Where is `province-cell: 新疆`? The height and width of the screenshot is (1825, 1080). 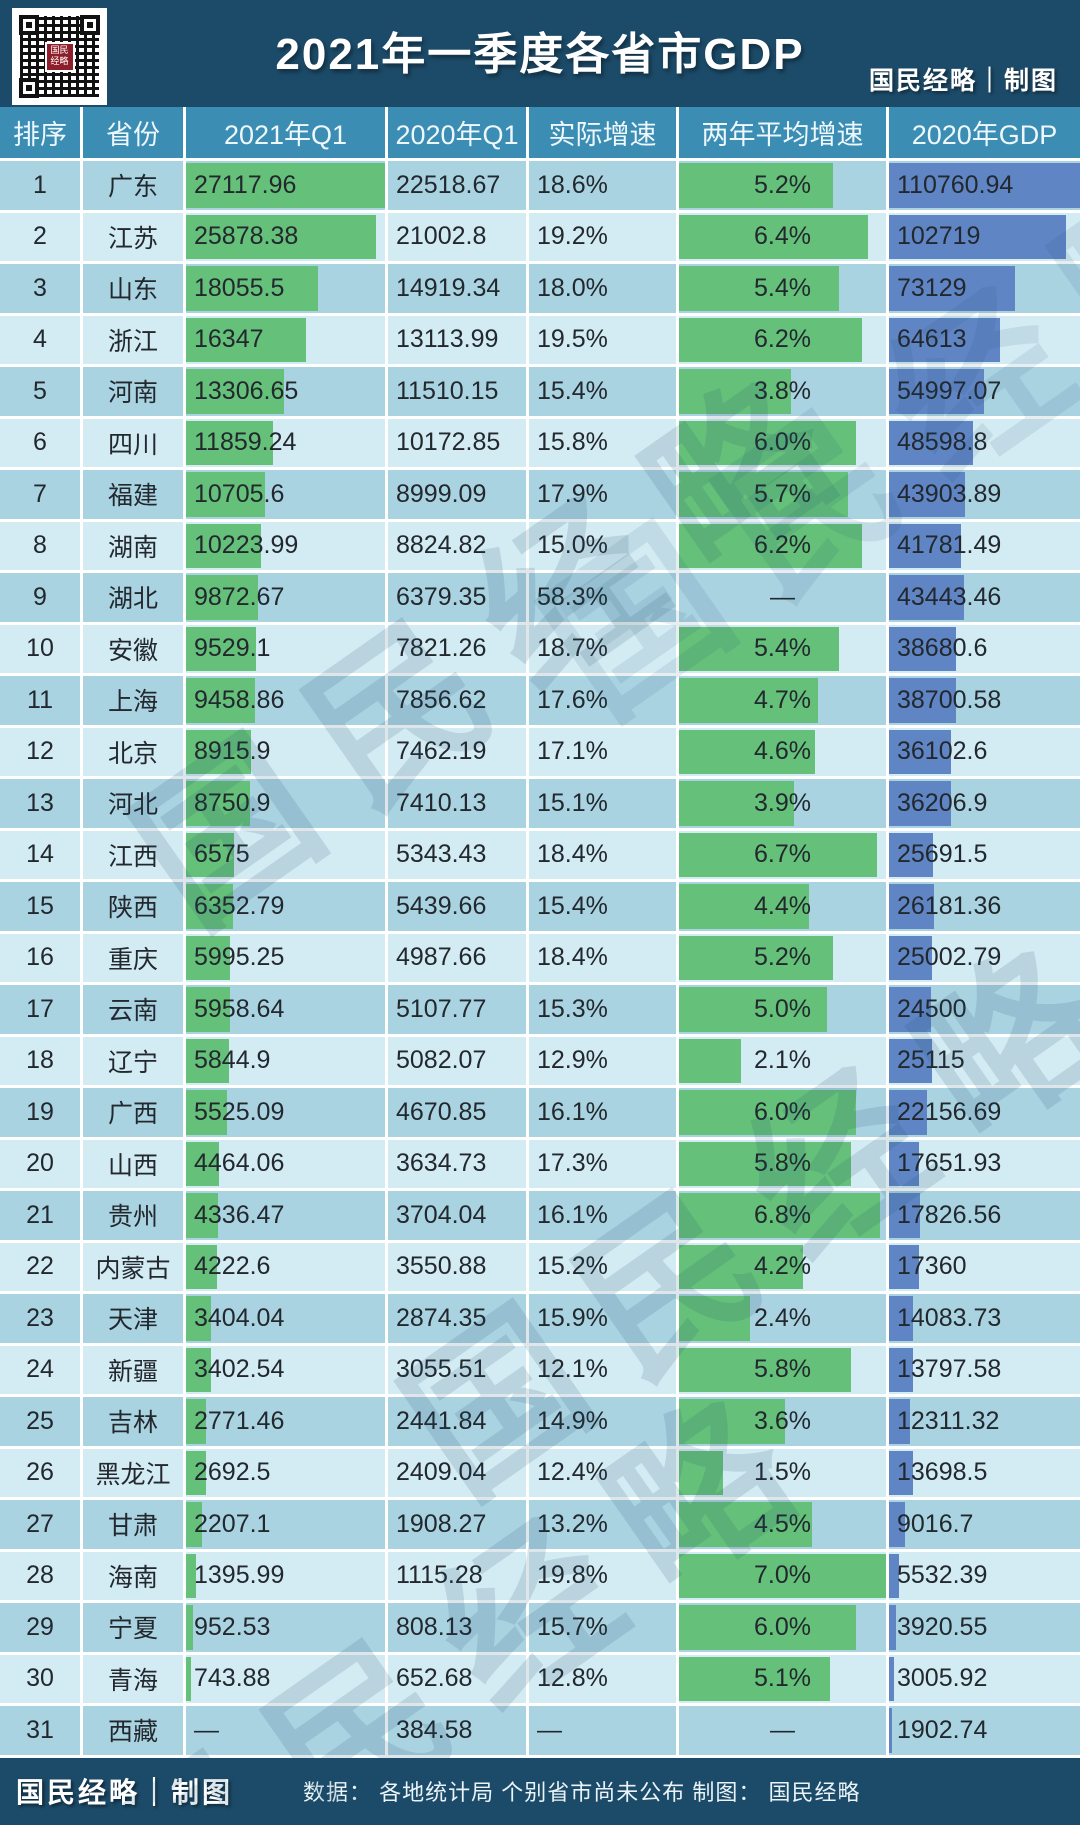 province-cell: 新疆 is located at coordinates (133, 1369).